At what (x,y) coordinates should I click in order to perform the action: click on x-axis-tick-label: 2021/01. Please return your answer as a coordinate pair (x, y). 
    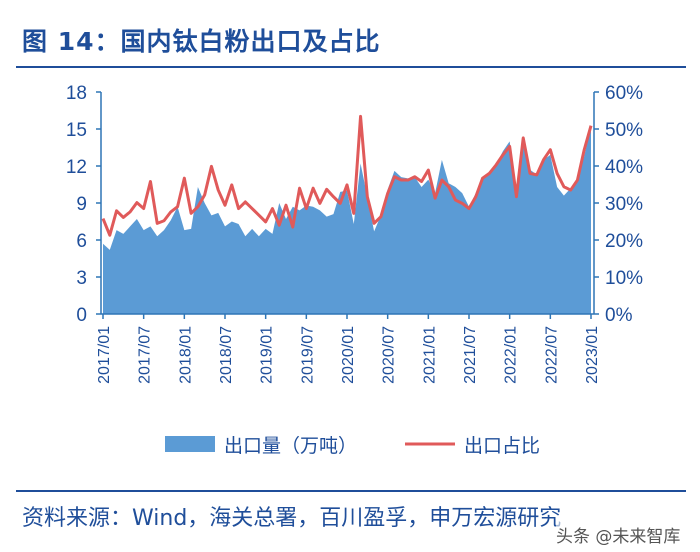
    Looking at the image, I should click on (429, 355).